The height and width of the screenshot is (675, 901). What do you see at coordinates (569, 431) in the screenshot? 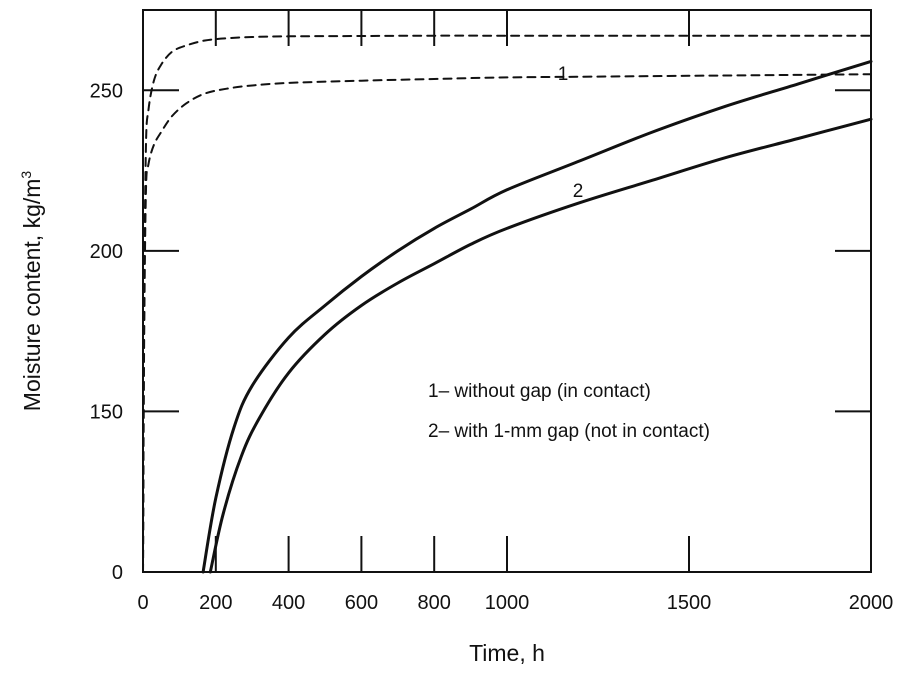
I see `legend-entry-2: 2– with 1-mm gap (not in contact)` at bounding box center [569, 431].